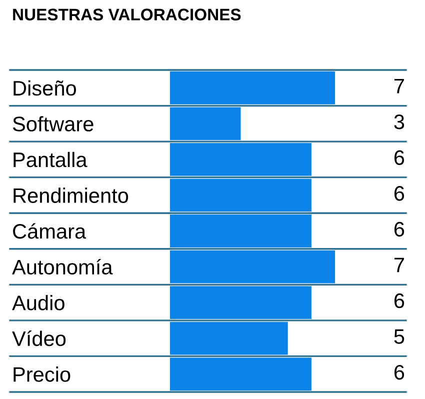 The width and height of the screenshot is (425, 399). Describe the element at coordinates (38, 302) in the screenshot. I see `y-tick-label: Audio` at that location.